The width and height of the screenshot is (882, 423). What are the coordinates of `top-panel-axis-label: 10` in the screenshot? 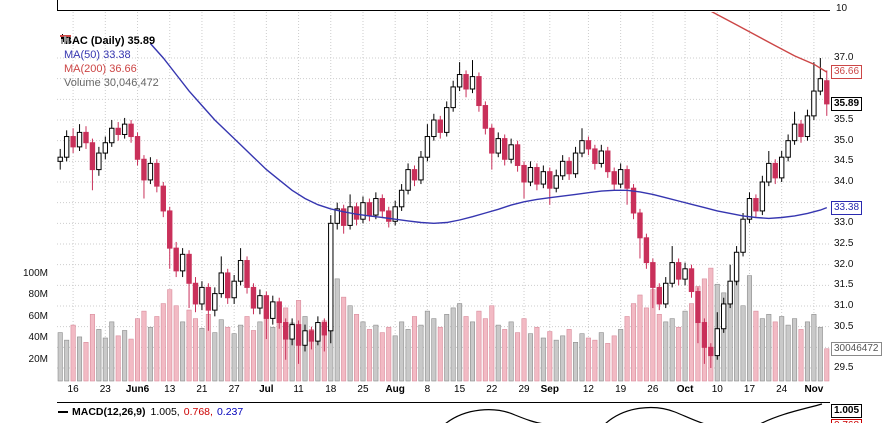 It's located at (842, 8).